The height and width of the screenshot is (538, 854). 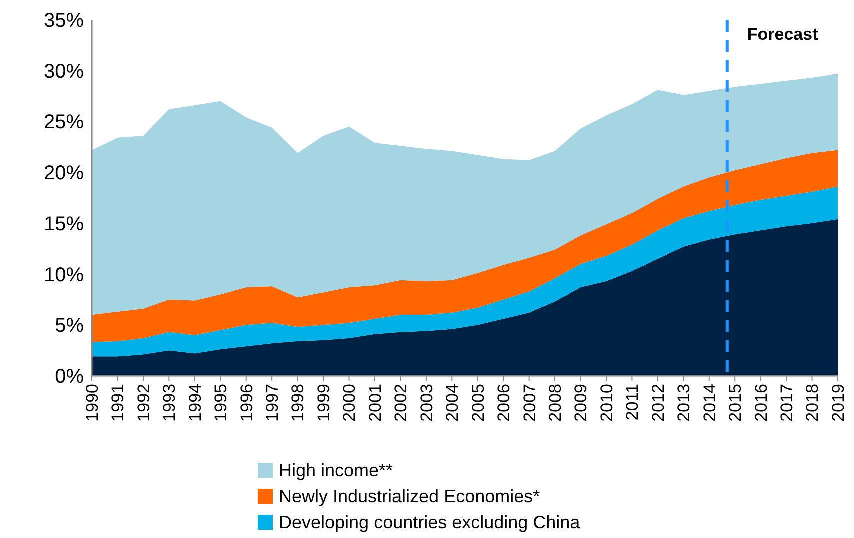 I want to click on x-tick-label: 2005, so click(x=478, y=403).